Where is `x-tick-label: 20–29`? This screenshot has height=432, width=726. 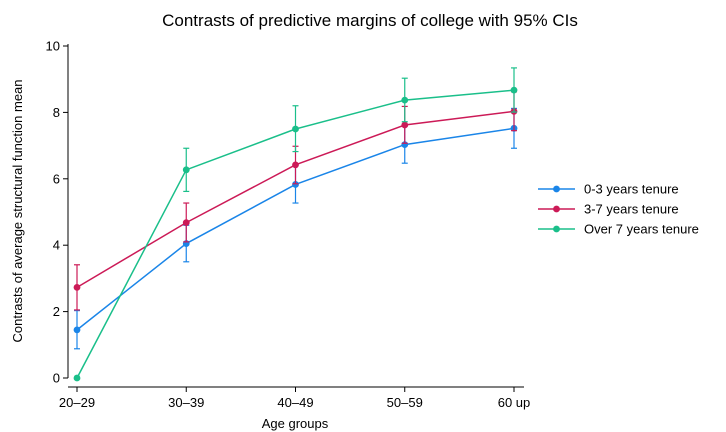
x-tick-label: 20–29 is located at coordinates (77, 402).